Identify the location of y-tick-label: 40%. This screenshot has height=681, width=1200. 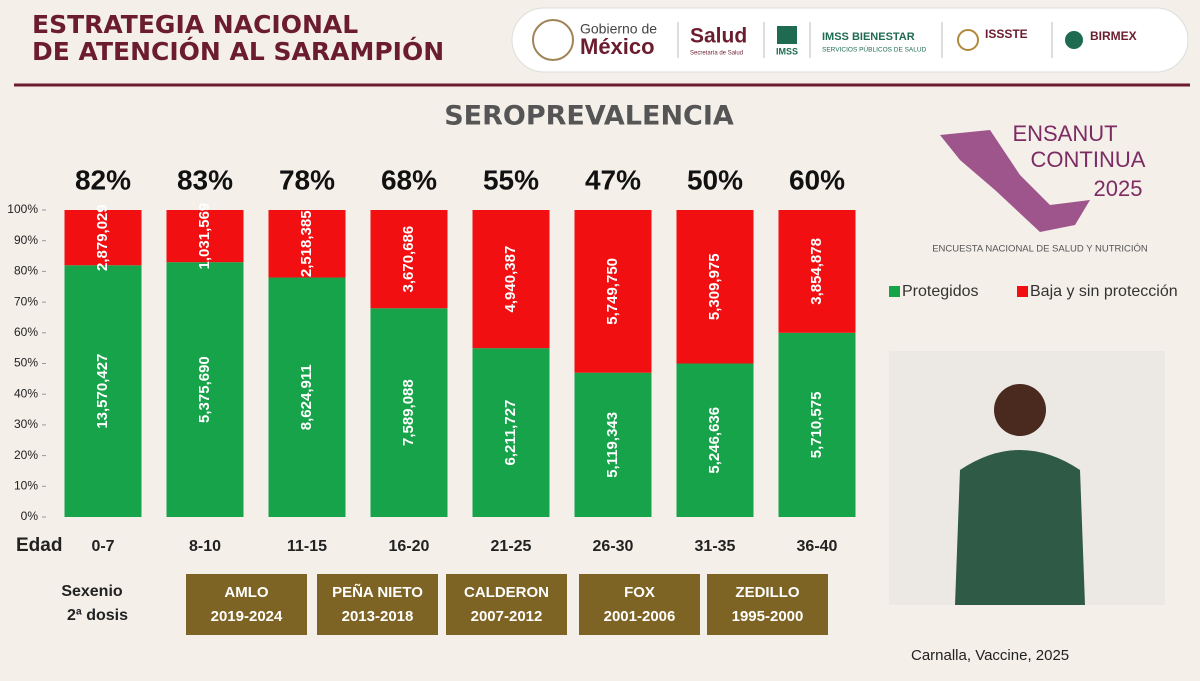
(26, 393).